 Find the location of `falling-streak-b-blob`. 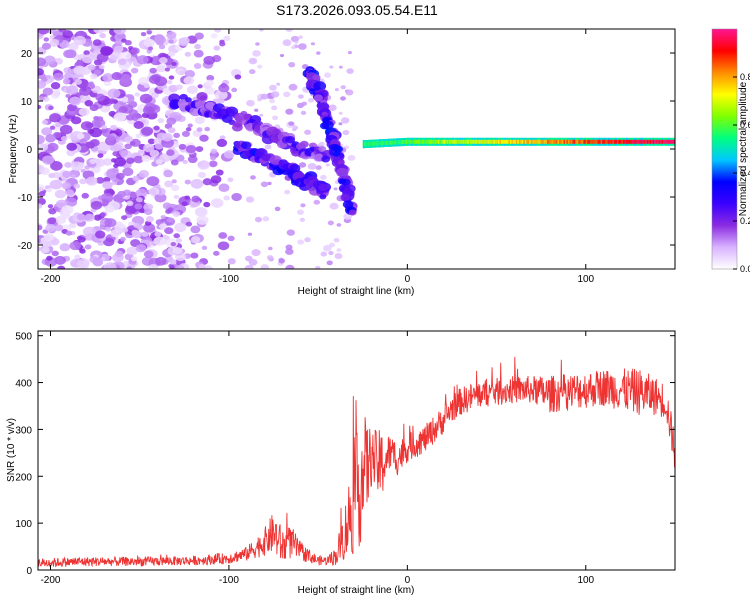

falling-streak-b-blob is located at coordinates (345, 197).